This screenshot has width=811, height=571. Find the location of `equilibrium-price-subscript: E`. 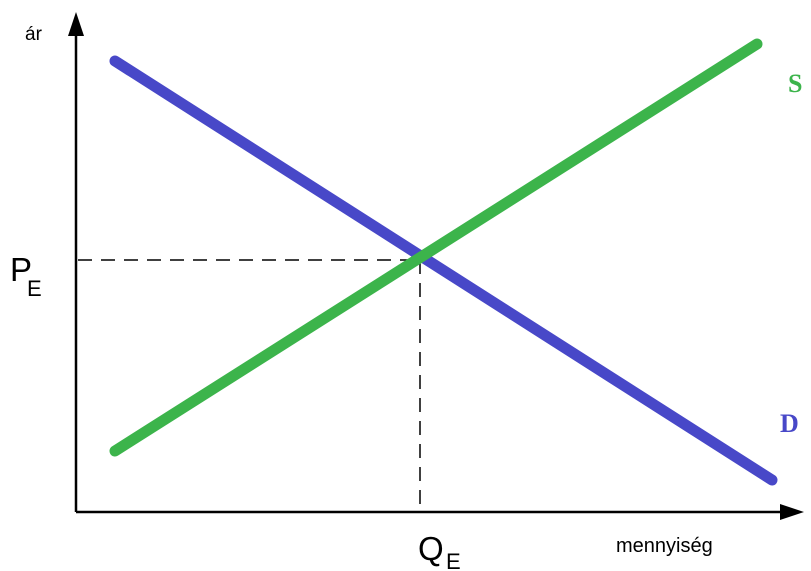

equilibrium-price-subscript: E is located at coordinates (34, 288).